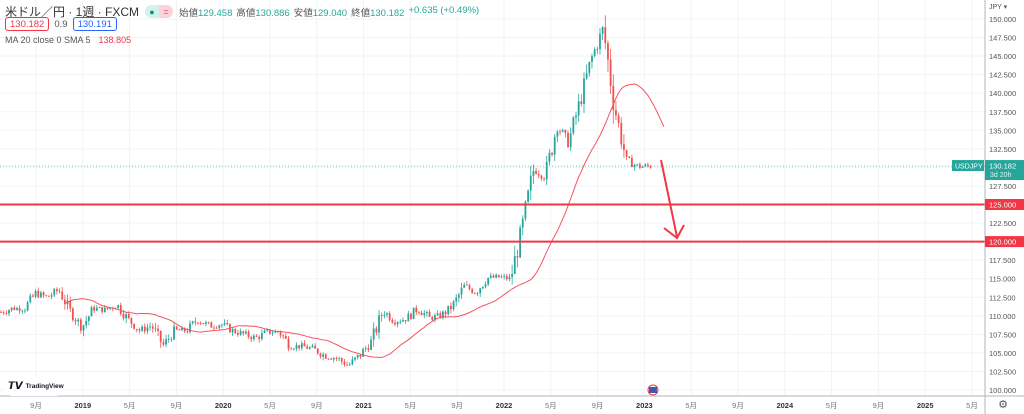  Describe the element at coordinates (1003, 405) in the screenshot. I see `settings-gear-icon: ⚙` at that location.